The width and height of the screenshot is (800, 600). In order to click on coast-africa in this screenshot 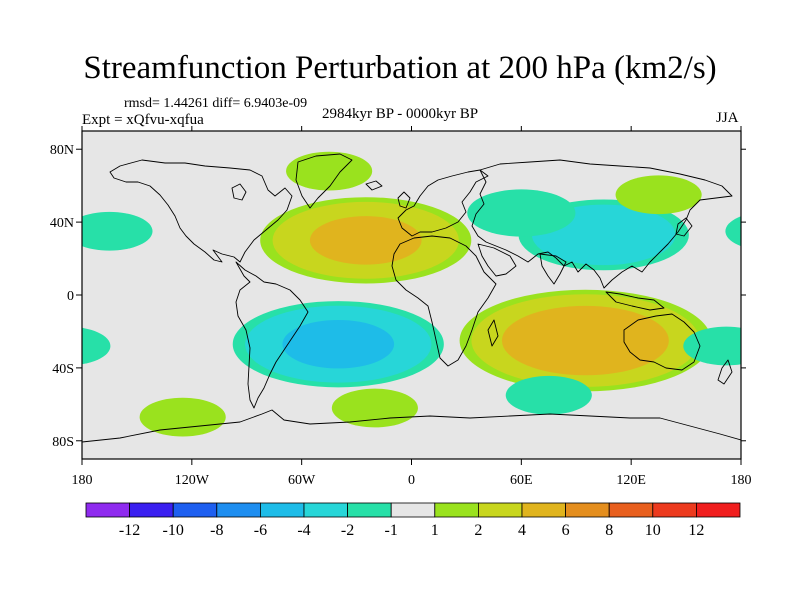, I will do `click(444, 301)`.